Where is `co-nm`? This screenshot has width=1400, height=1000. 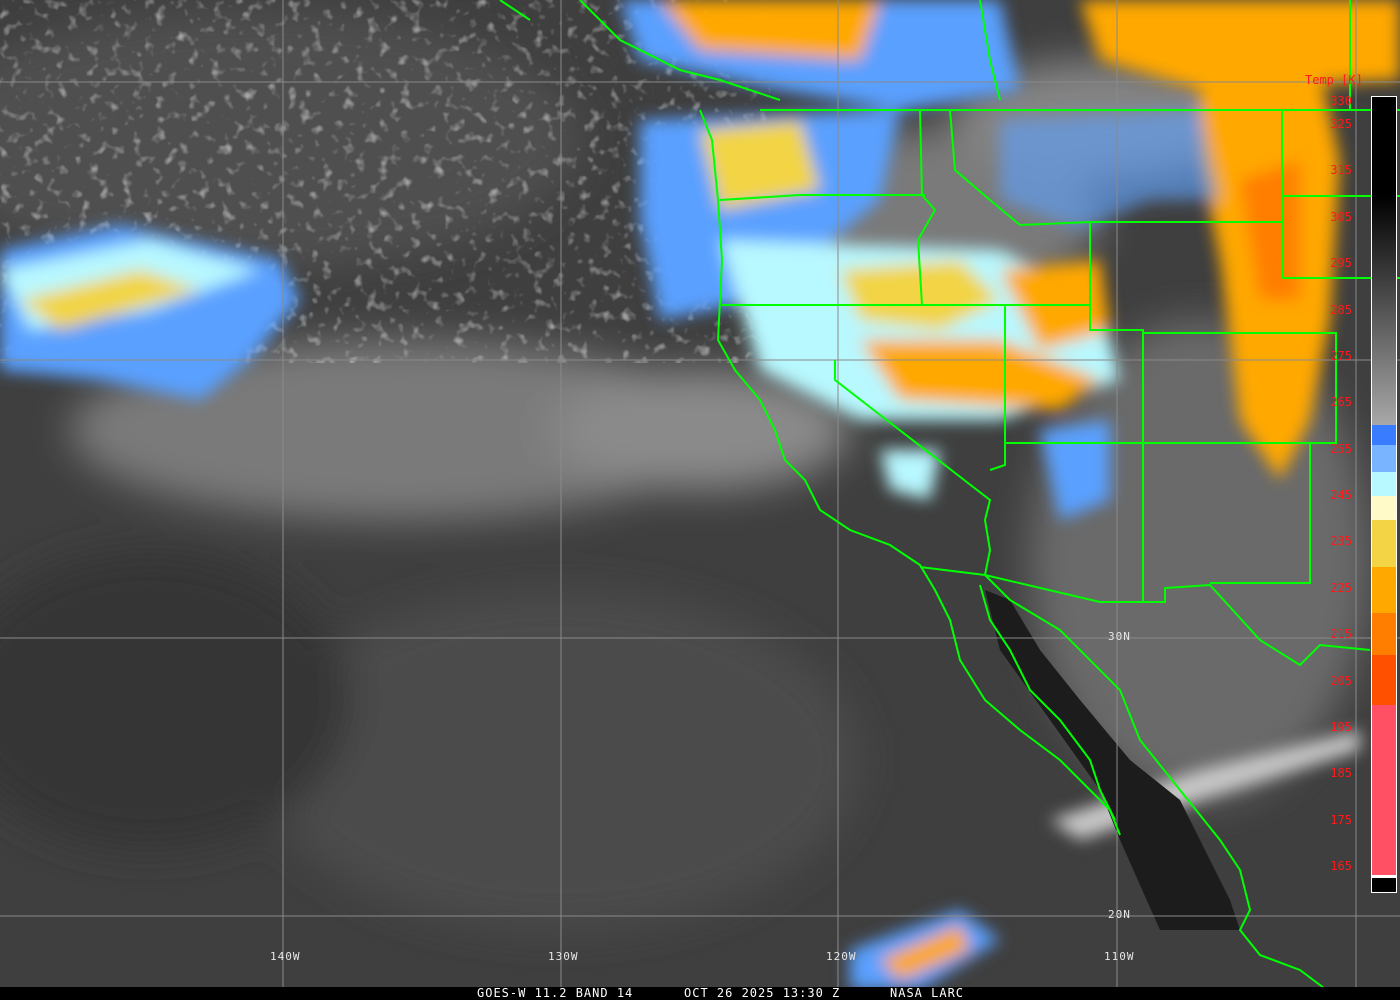
co-nm is located at coordinates (1240, 388).